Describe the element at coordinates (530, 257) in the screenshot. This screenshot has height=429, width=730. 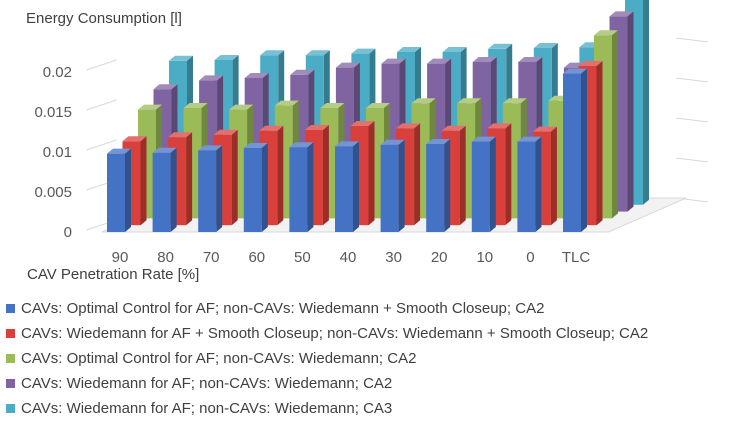
I see `x-tick-label: 0` at that location.